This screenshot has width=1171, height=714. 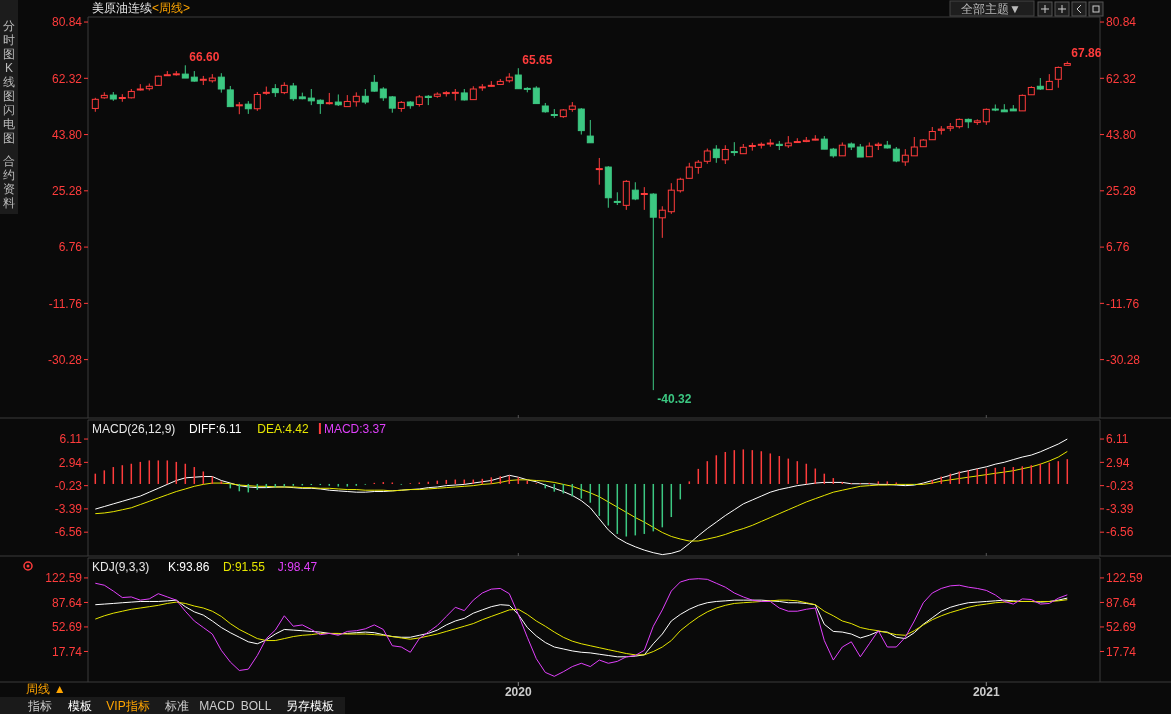 I want to click on y2-tick-label: -3.39, so click(x=1120, y=509).